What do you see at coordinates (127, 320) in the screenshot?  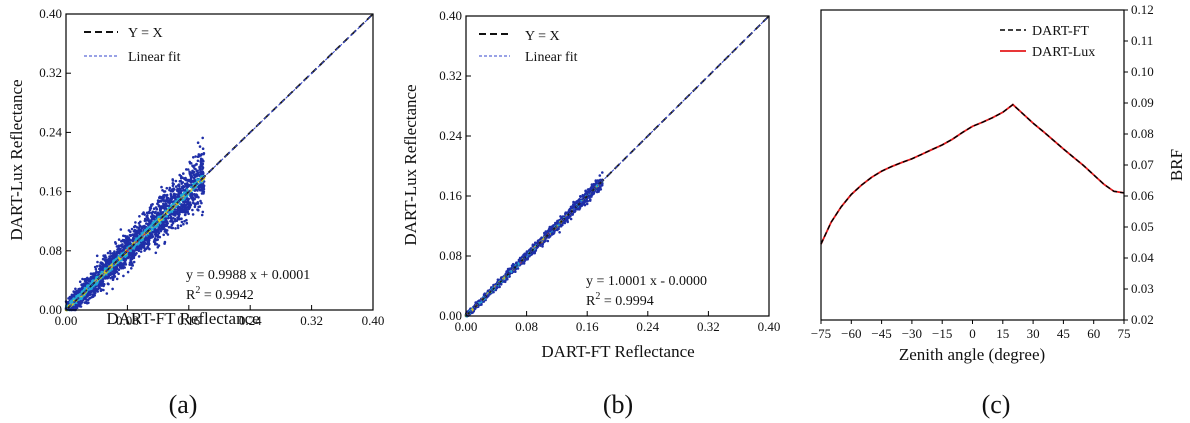 I see `x-tick-label: 0.08` at bounding box center [127, 320].